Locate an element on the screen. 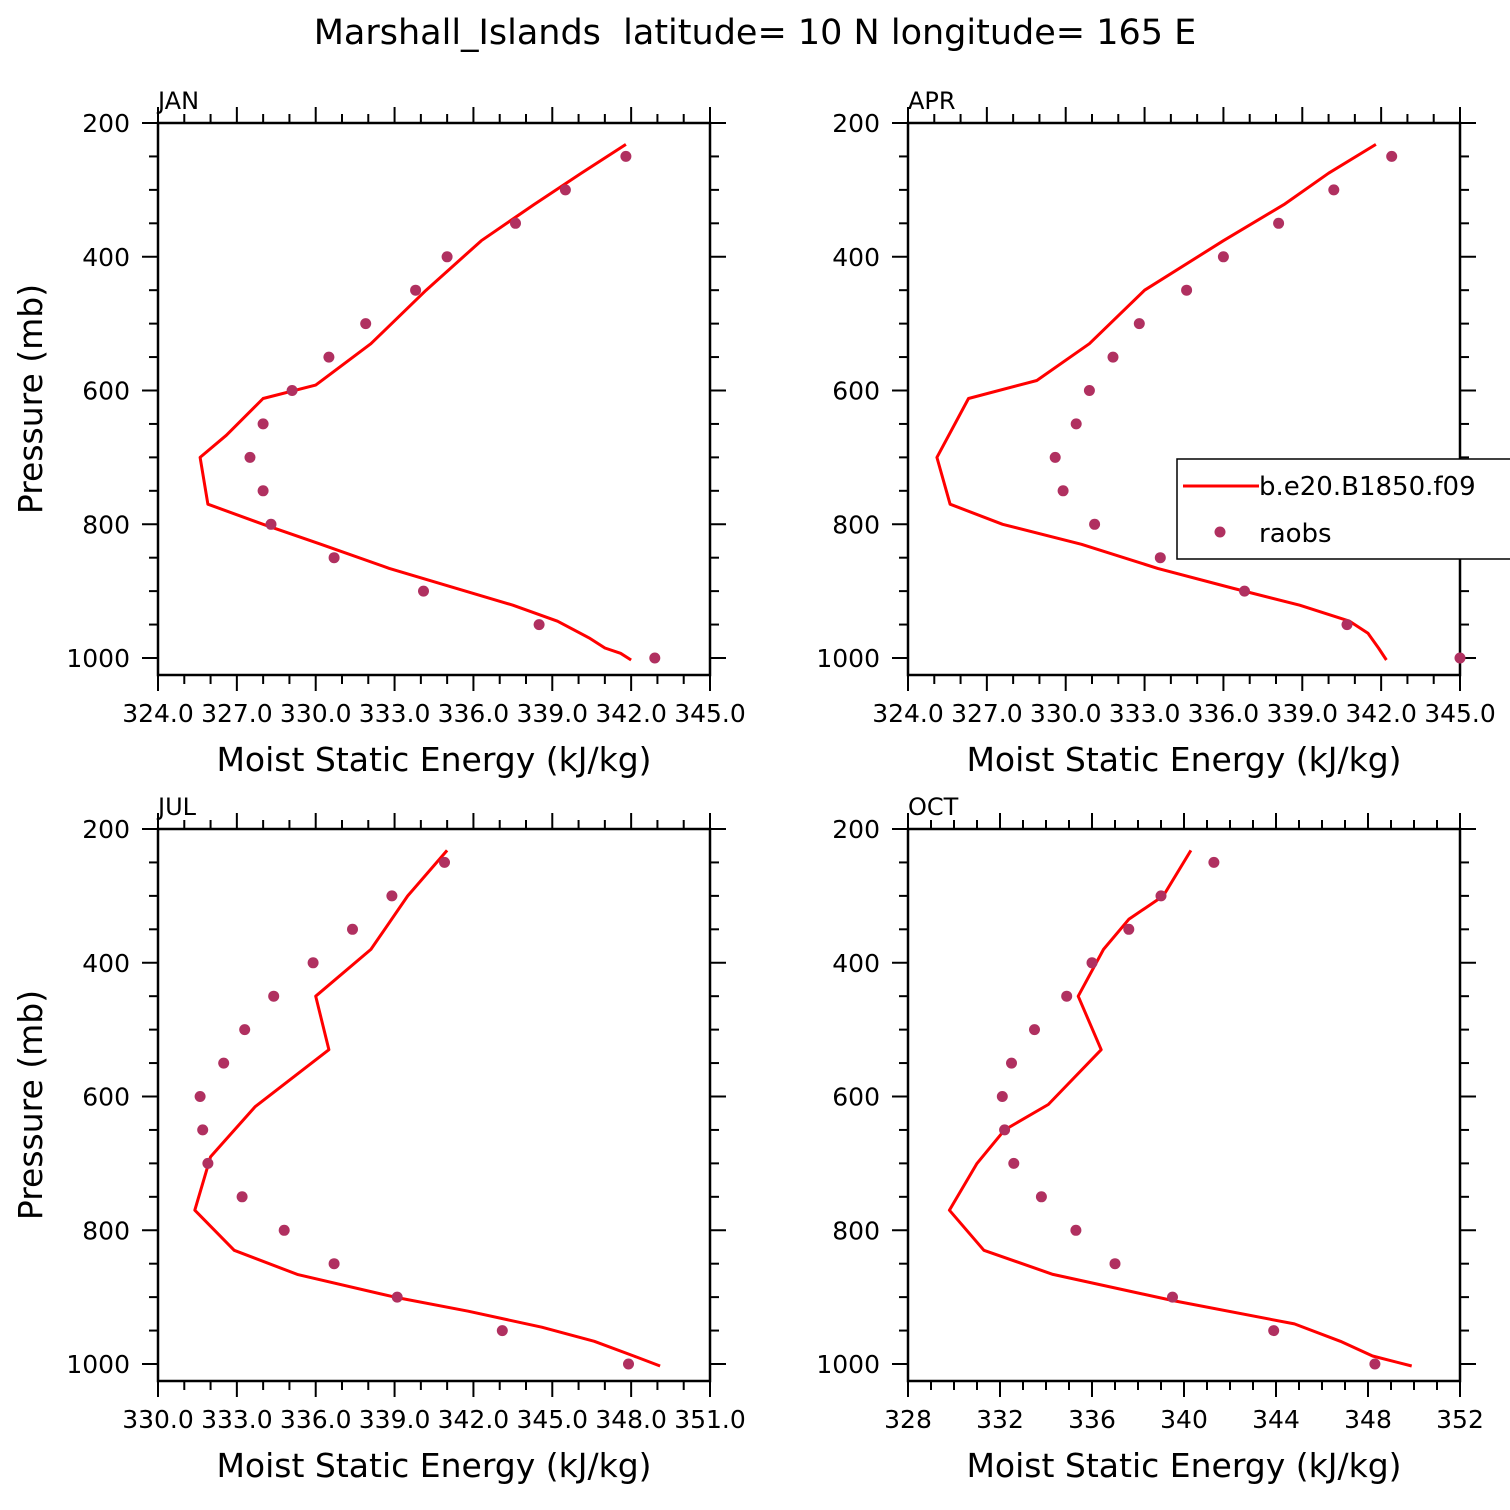  panel-label: JUL is located at coordinates (176, 807).